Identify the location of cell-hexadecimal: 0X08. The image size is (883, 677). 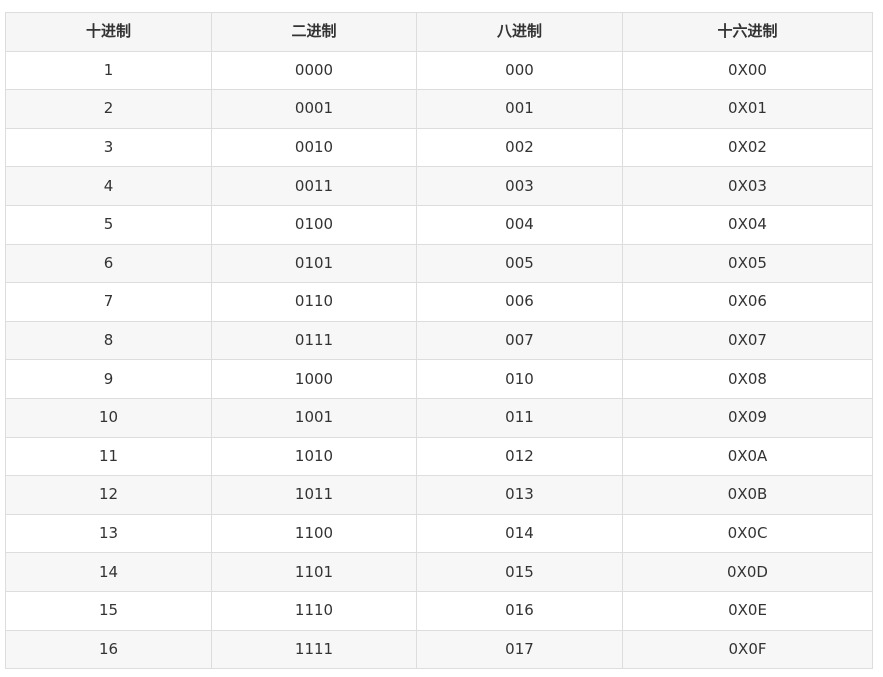
(747, 379).